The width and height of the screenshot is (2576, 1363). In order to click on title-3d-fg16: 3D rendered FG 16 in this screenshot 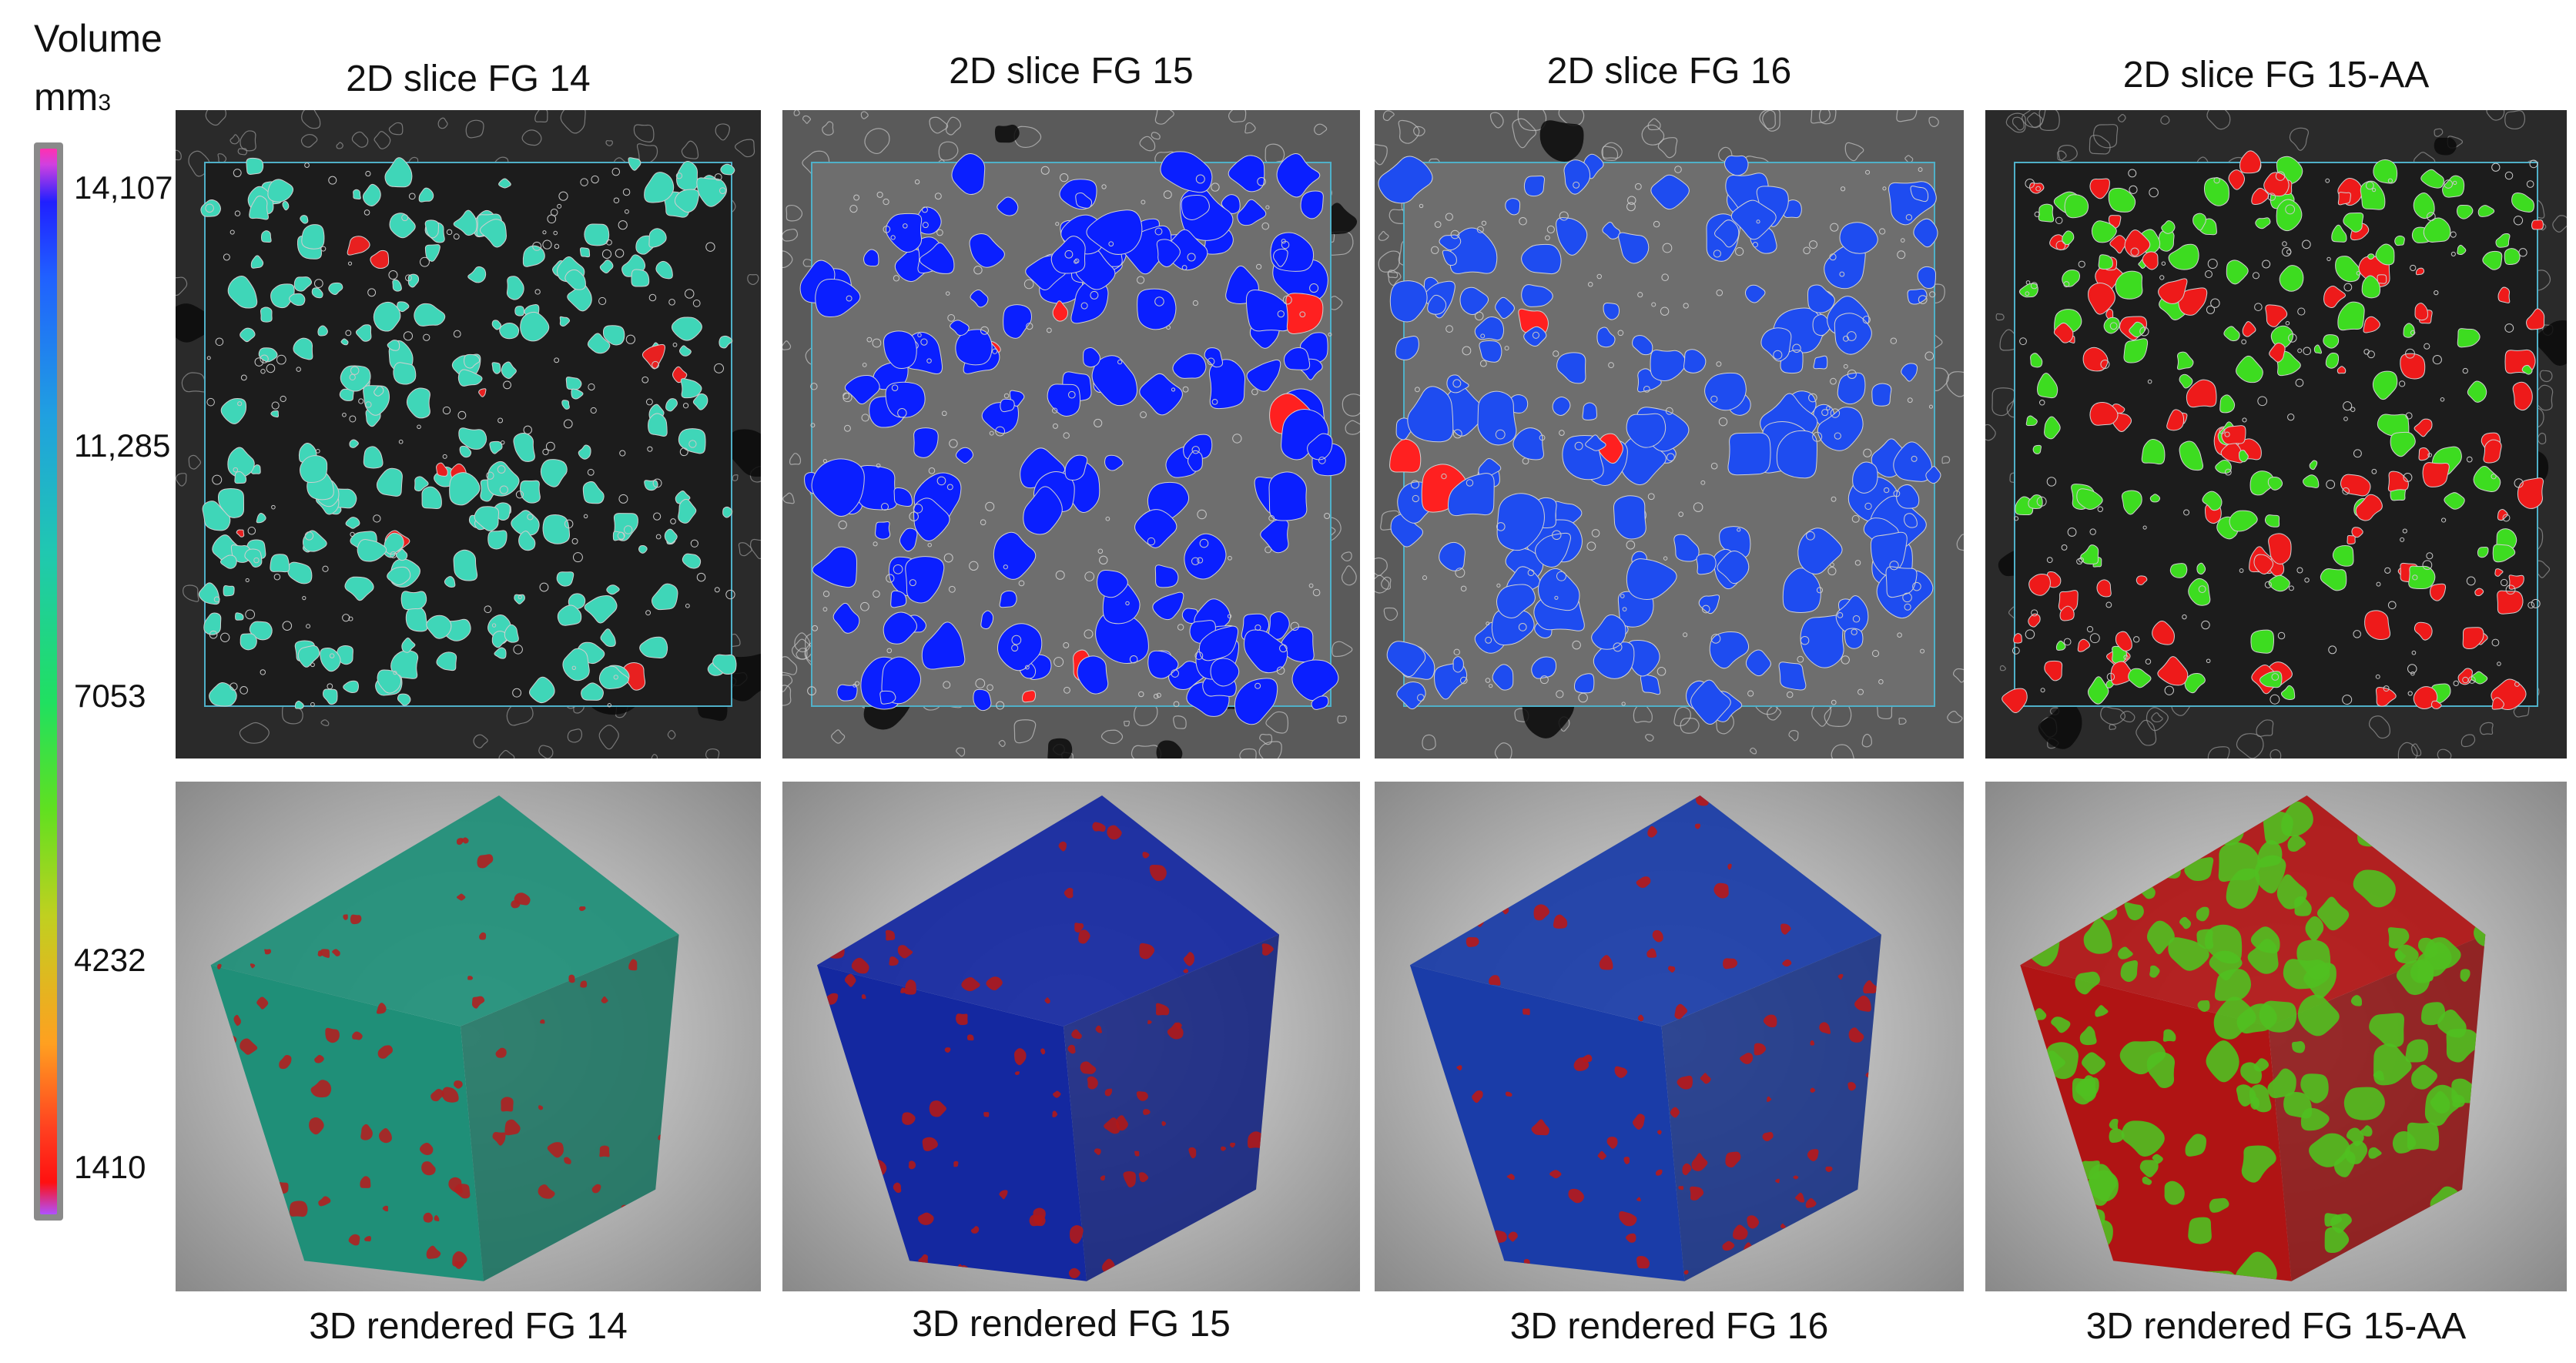, I will do `click(1669, 1326)`.